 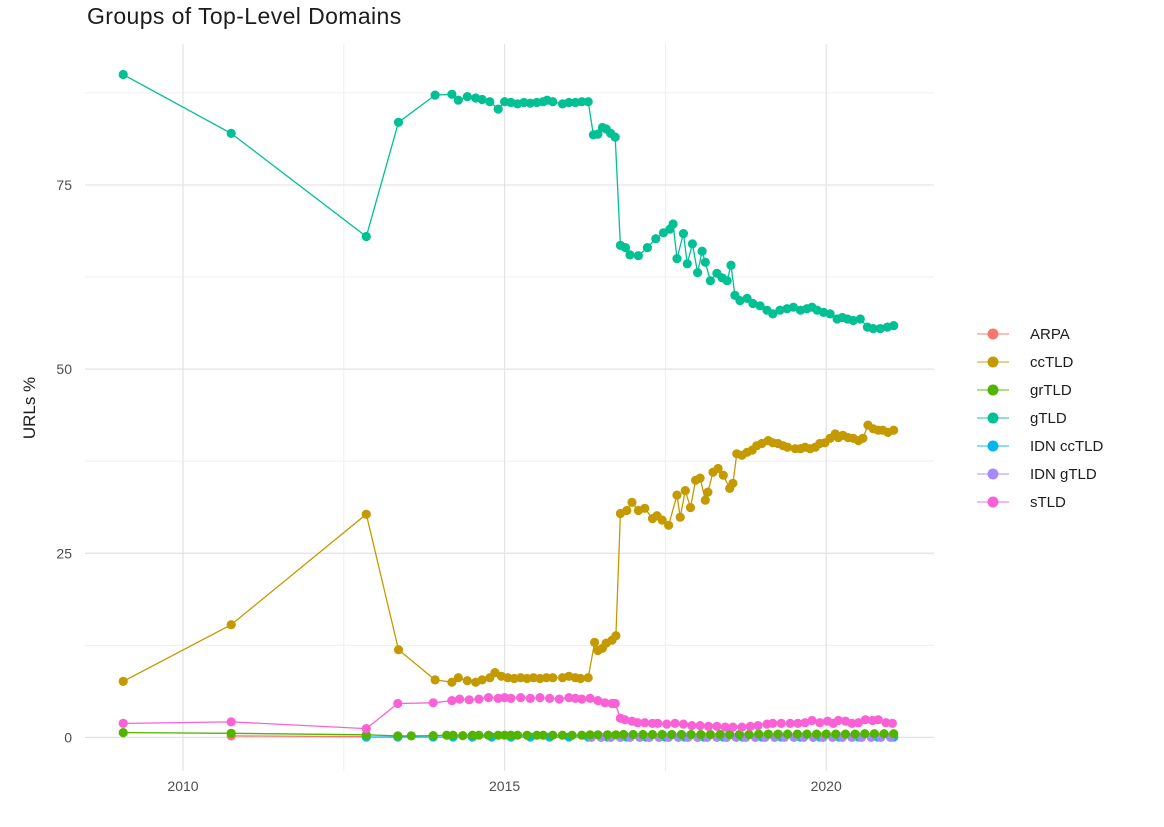 What do you see at coordinates (993, 390) in the screenshot?
I see `legend-key-grtld-icon` at bounding box center [993, 390].